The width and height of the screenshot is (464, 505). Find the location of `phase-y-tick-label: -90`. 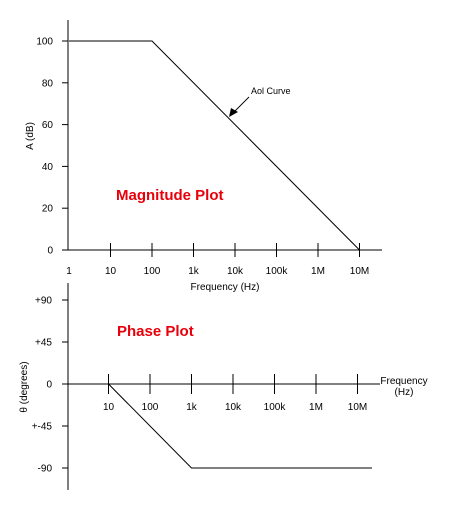

phase-y-tick-label: -90 is located at coordinates (45, 469).